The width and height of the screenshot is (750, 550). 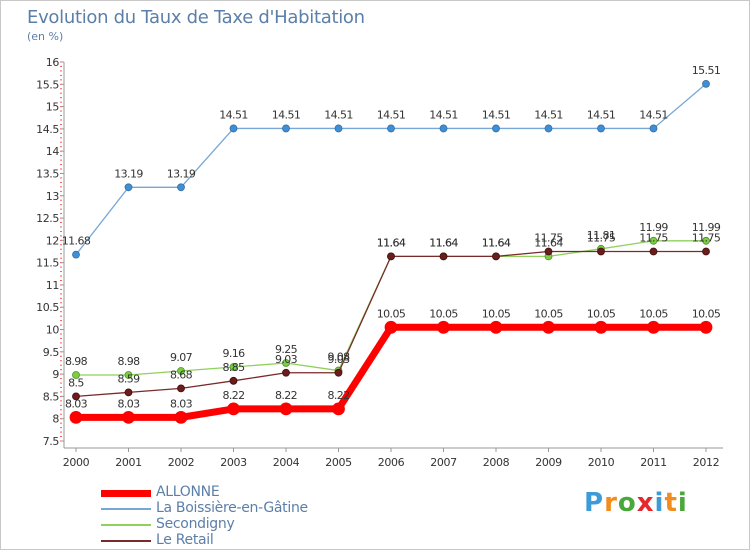 I want to click on y-tick-label: 12.5, so click(x=47, y=218).